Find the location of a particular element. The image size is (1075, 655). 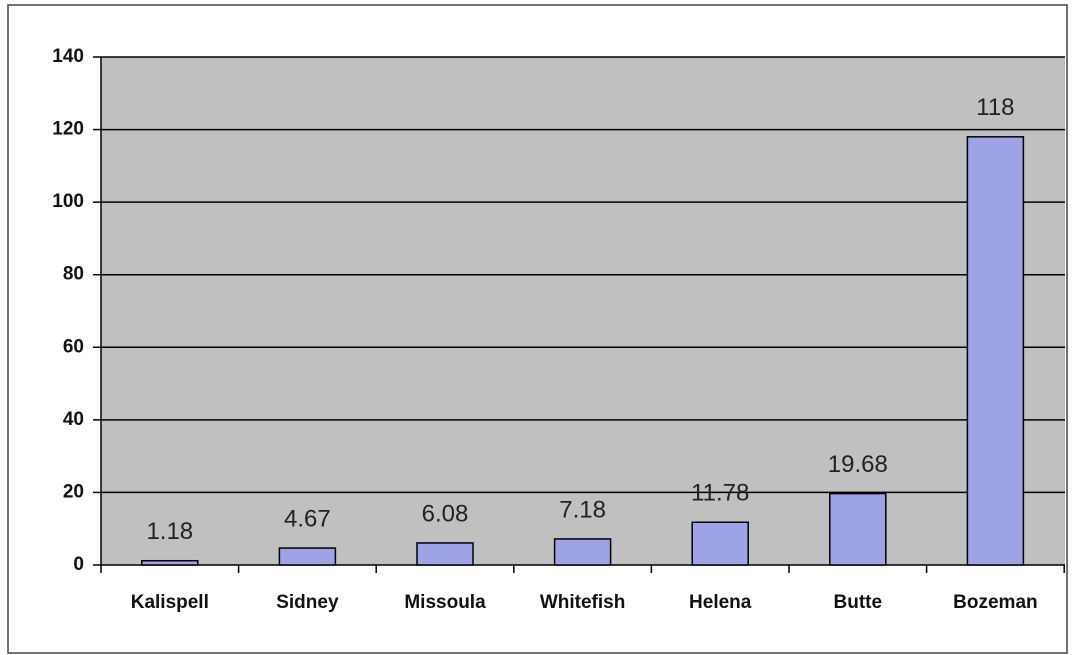

y-tick-label: 140 is located at coordinates (68, 56).